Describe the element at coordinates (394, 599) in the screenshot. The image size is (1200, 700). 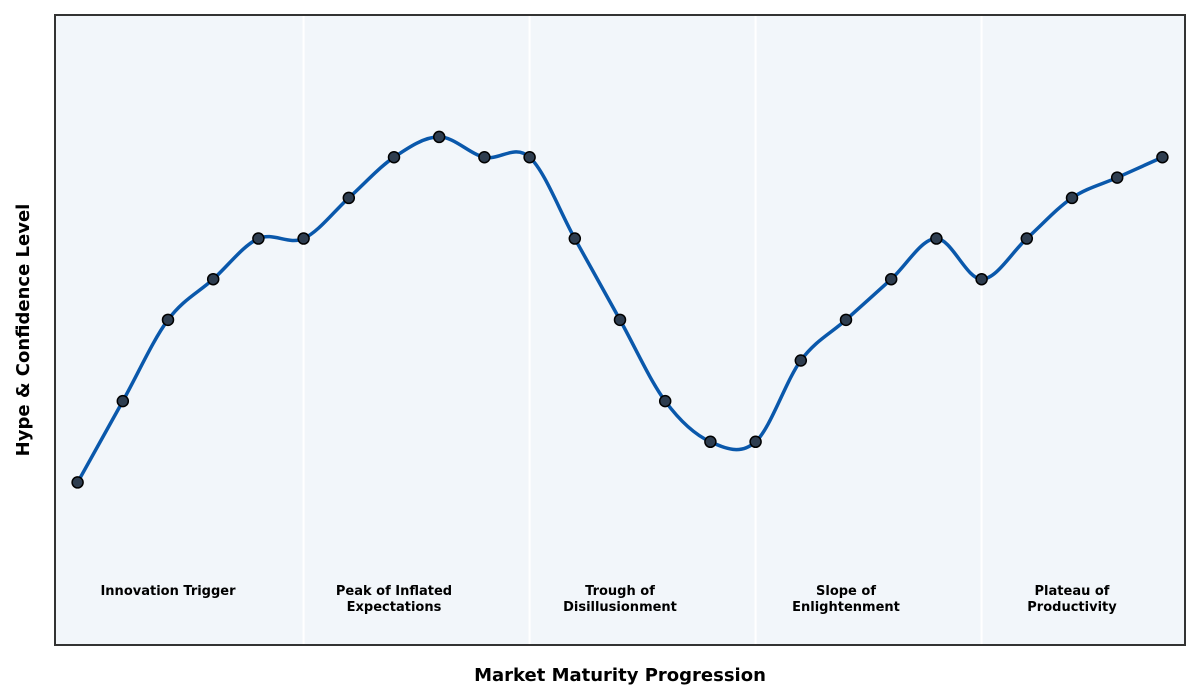
I see `phase-label: Peak of Inflated Expectations` at that location.